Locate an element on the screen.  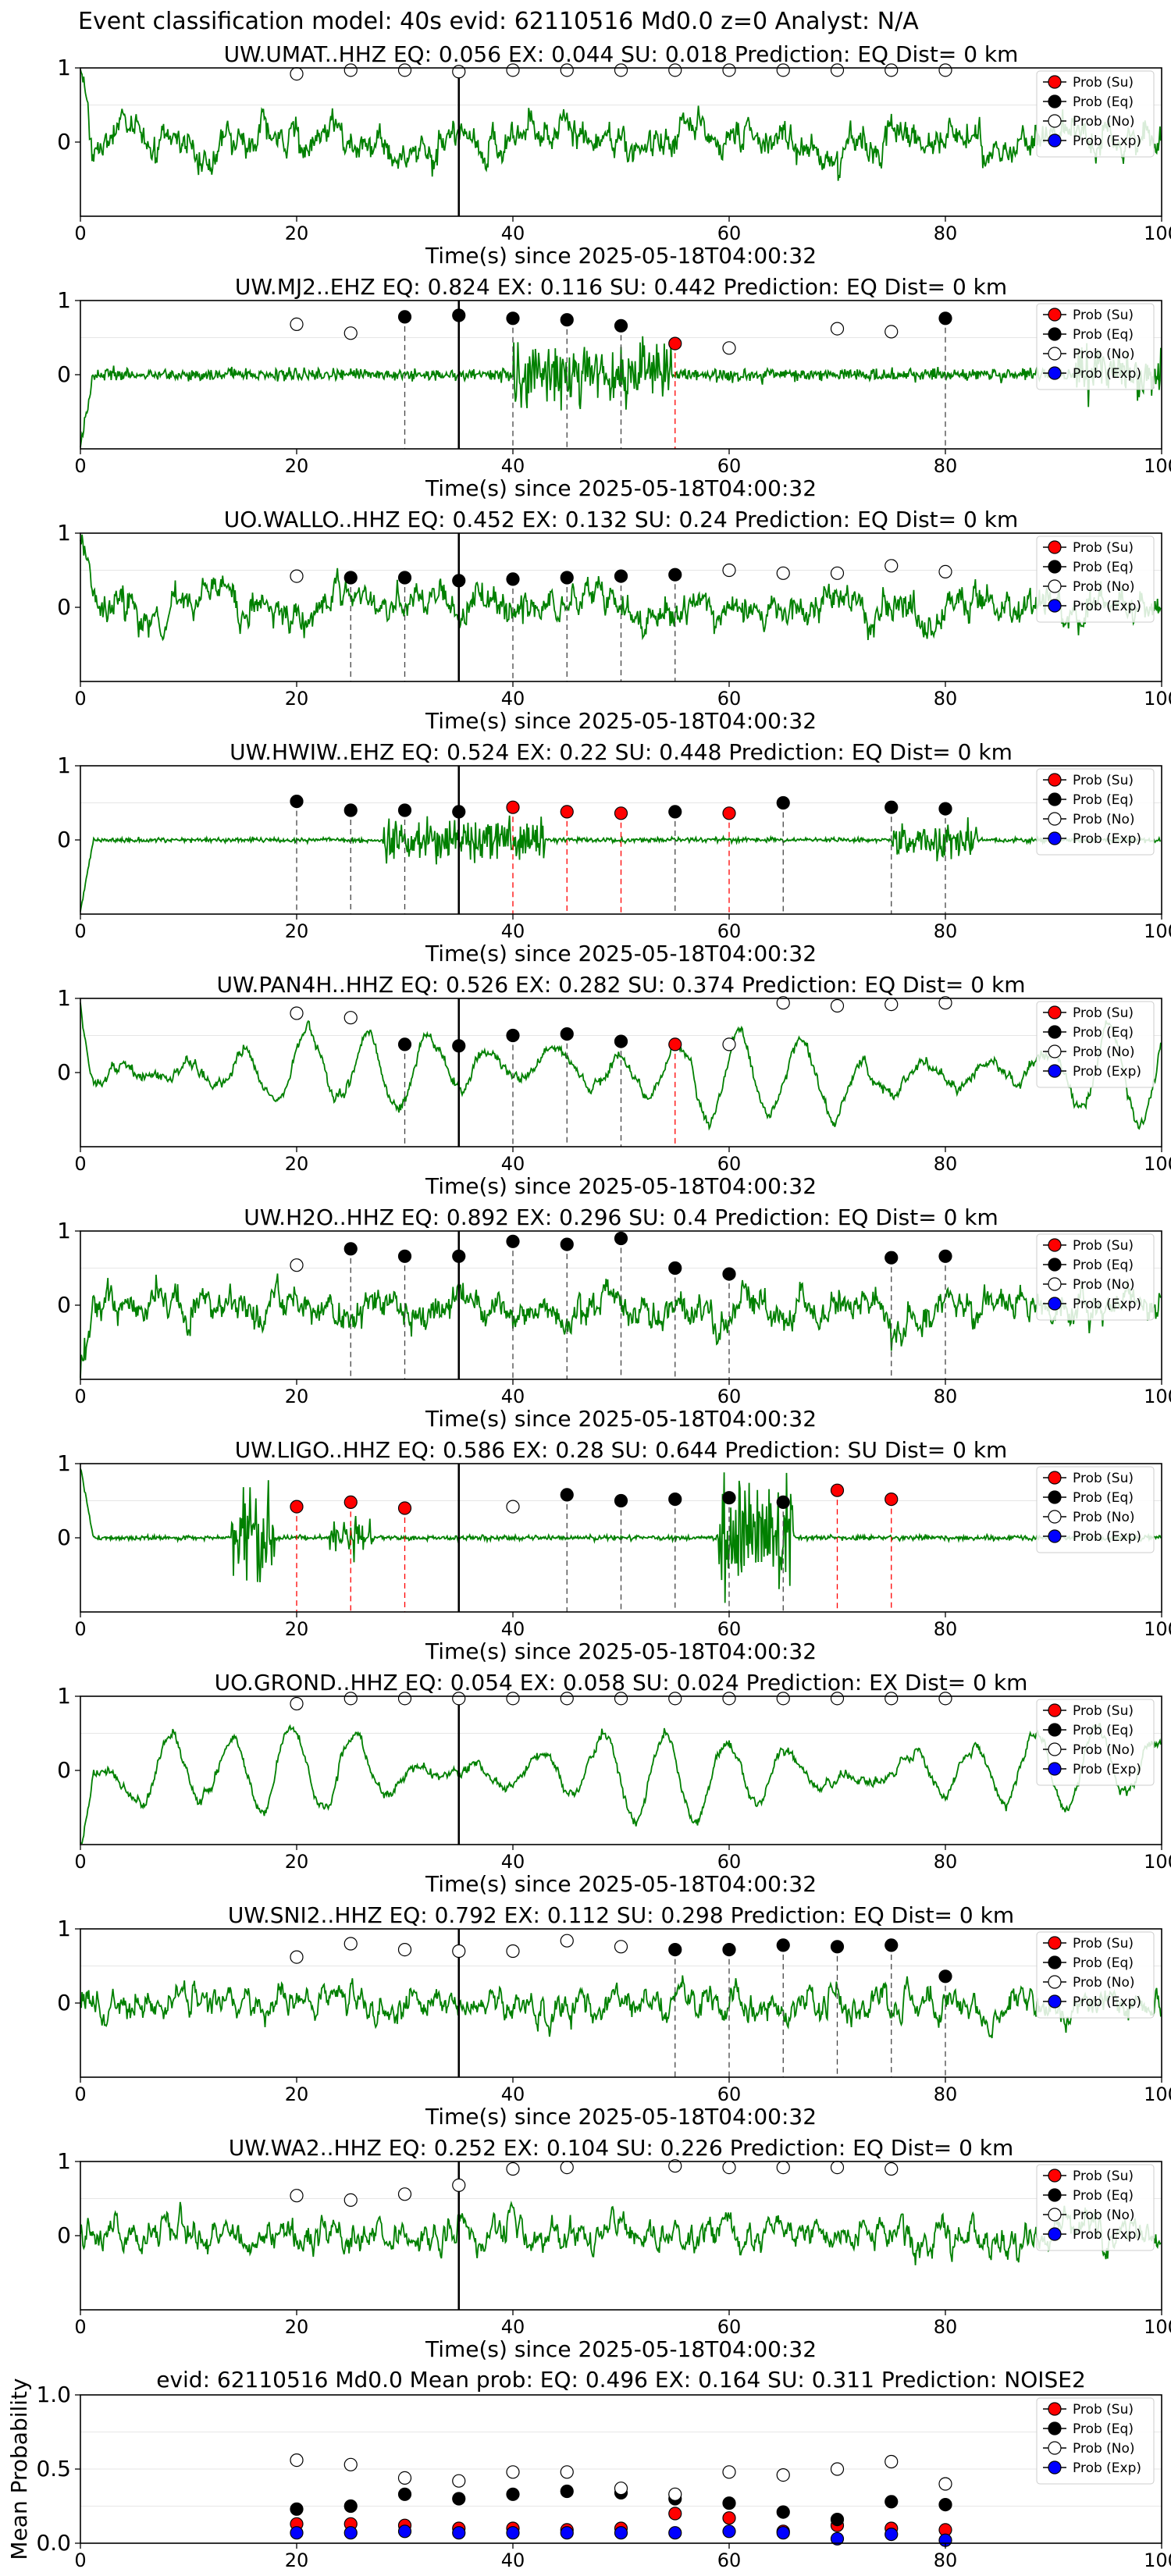
x-tick-label: 80 is located at coordinates (946, 233).